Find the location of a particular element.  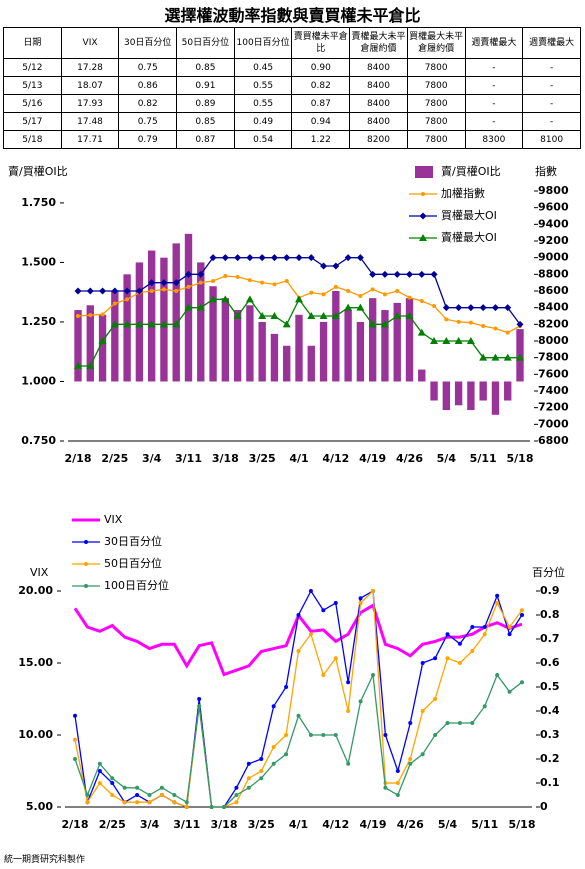

y2-tick-label: 0.3 is located at coordinates (550, 734).